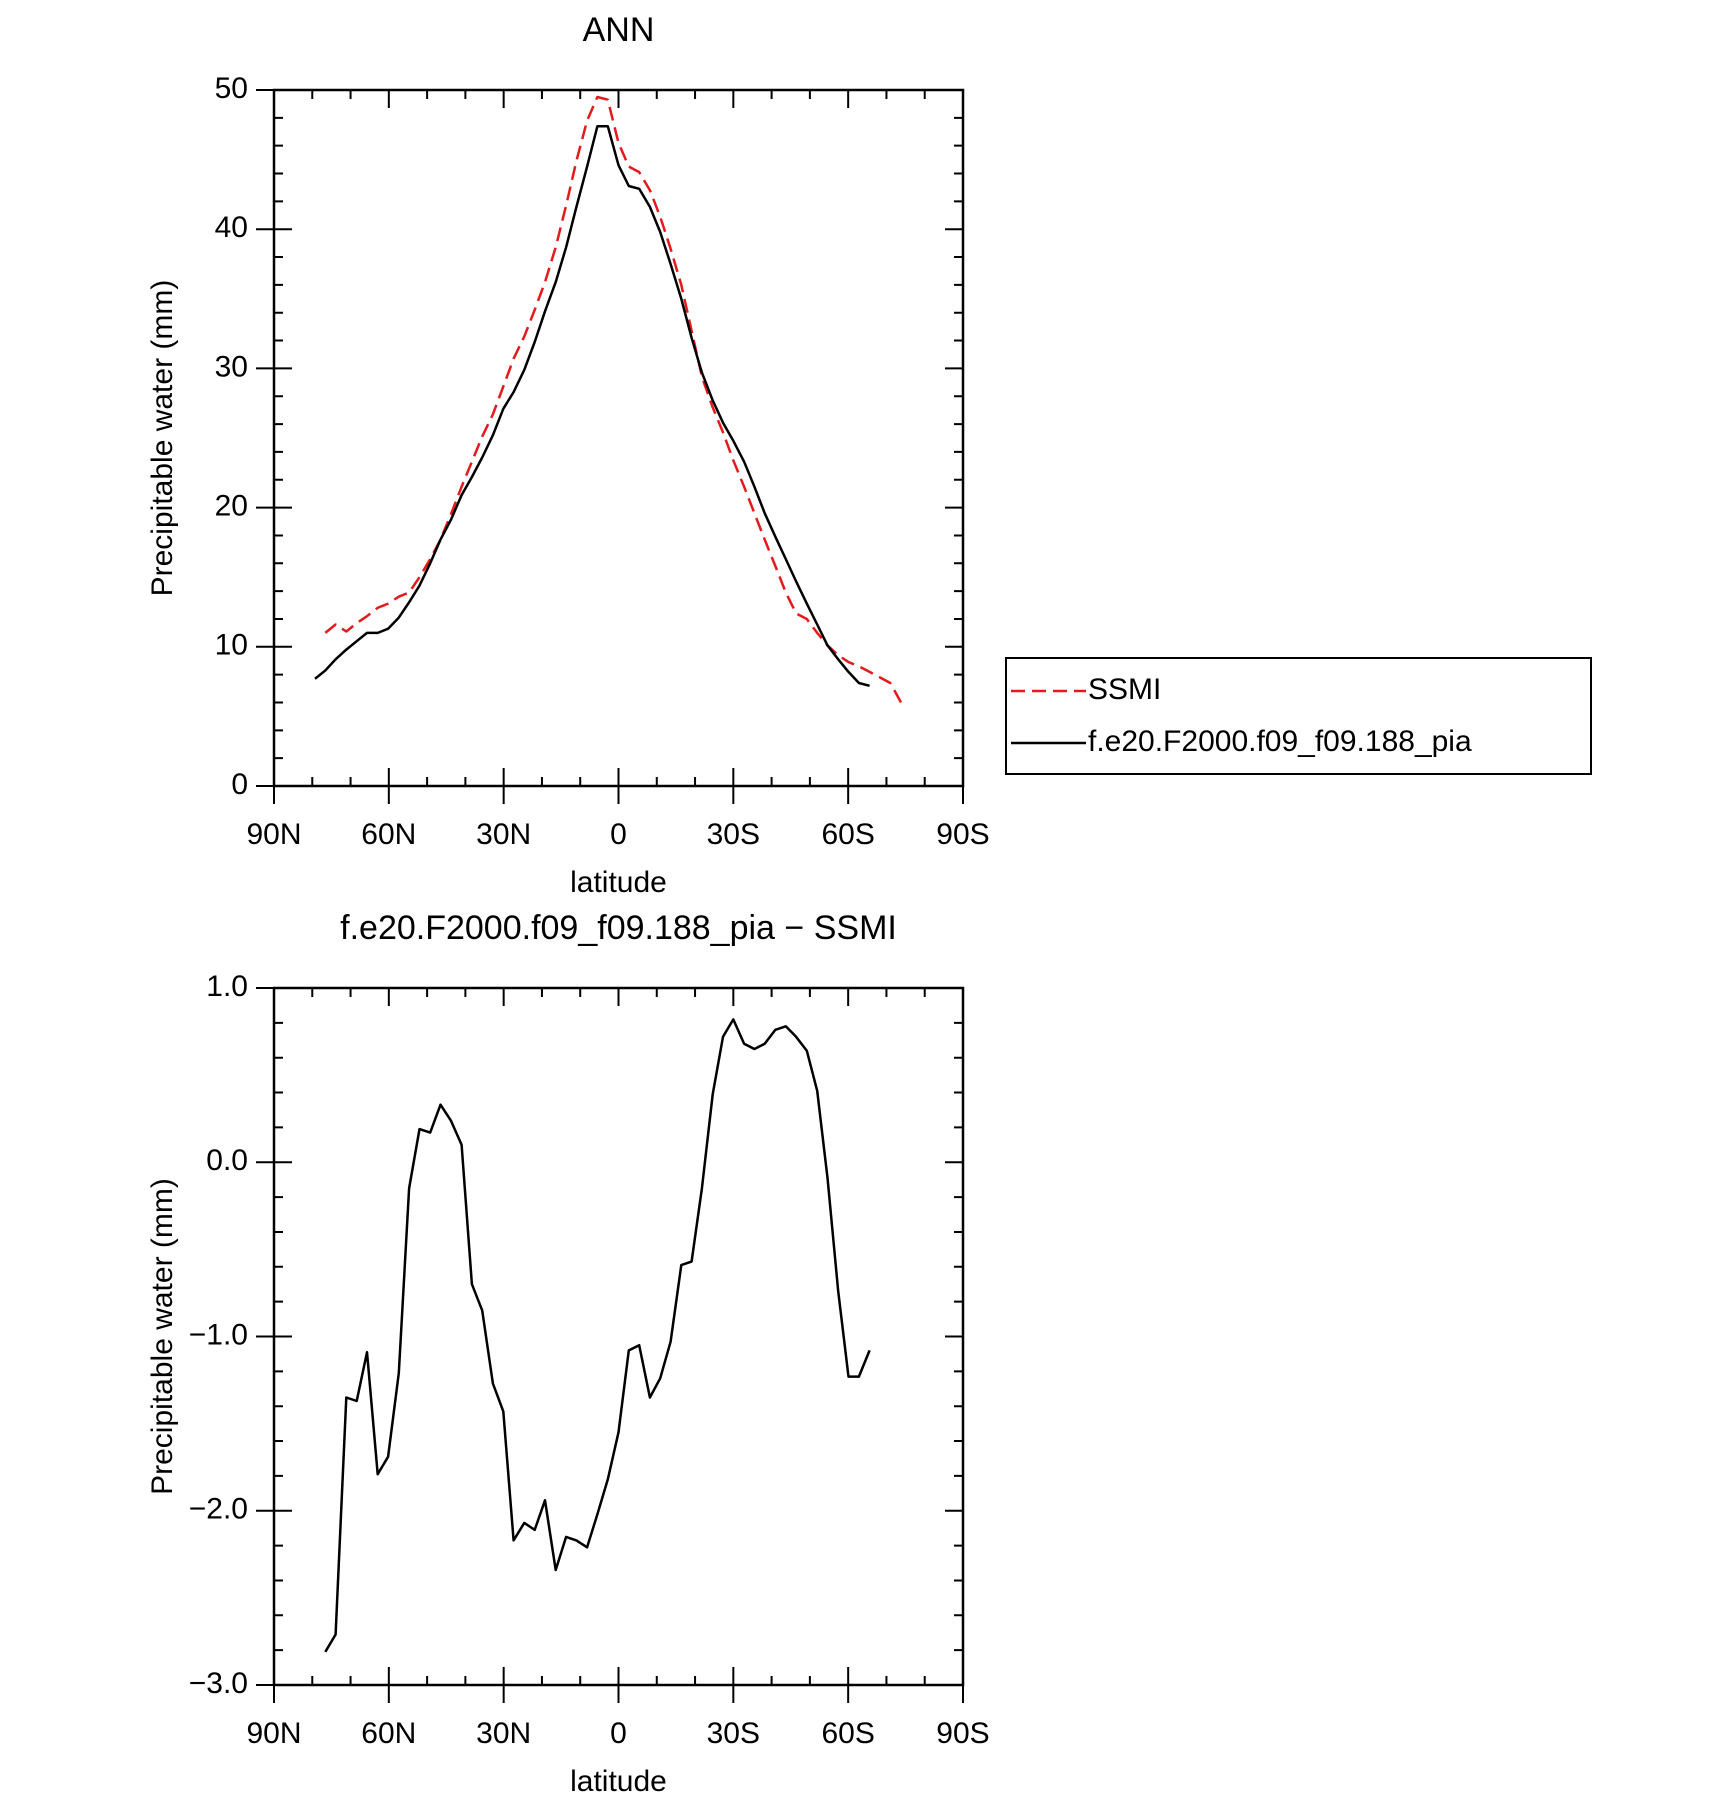 This screenshot has height=1800, width=1710. I want to click on y-tick-label: 40, so click(231, 227).